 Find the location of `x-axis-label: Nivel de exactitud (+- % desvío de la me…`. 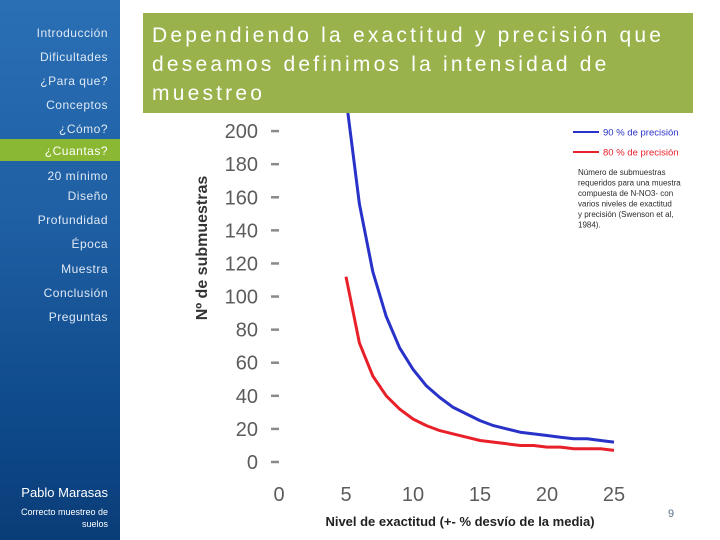

x-axis-label: Nivel de exactitud (+- % desvío de la me… is located at coordinates (459, 521).